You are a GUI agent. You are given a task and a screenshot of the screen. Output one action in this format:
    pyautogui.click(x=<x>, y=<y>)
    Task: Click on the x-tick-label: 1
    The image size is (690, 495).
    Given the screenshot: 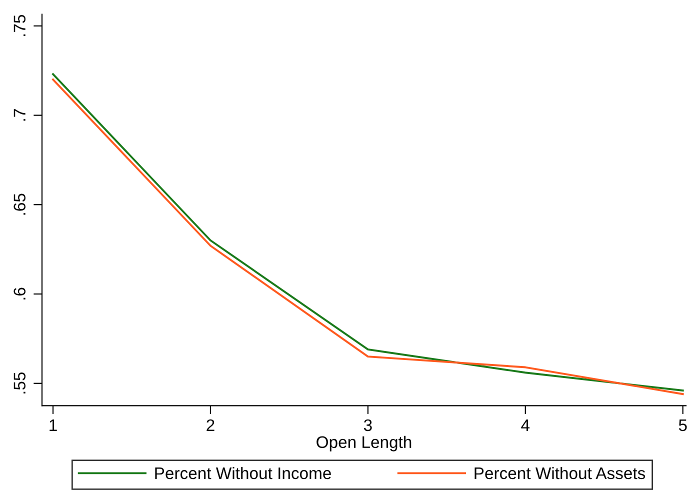 What is the action you would take?
    pyautogui.click(x=53, y=425)
    